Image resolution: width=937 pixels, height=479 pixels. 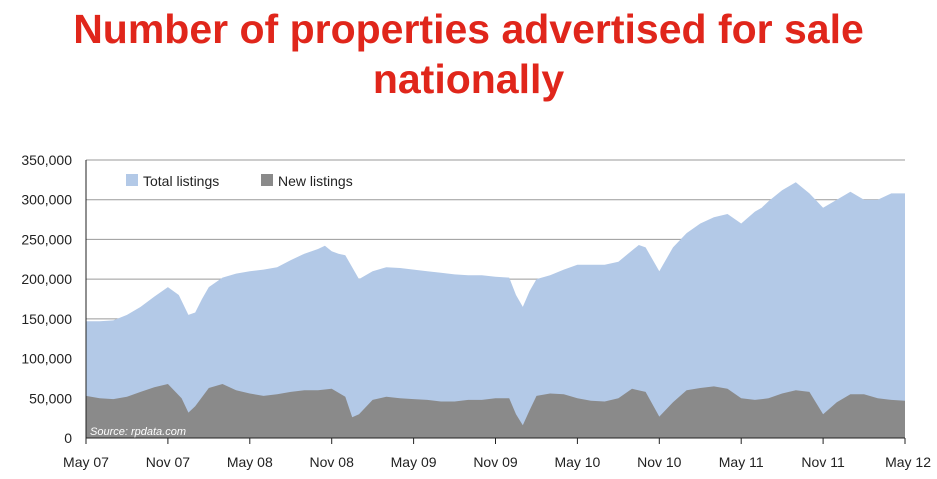 I want to click on y-tick-label: 50,000, so click(x=50, y=398).